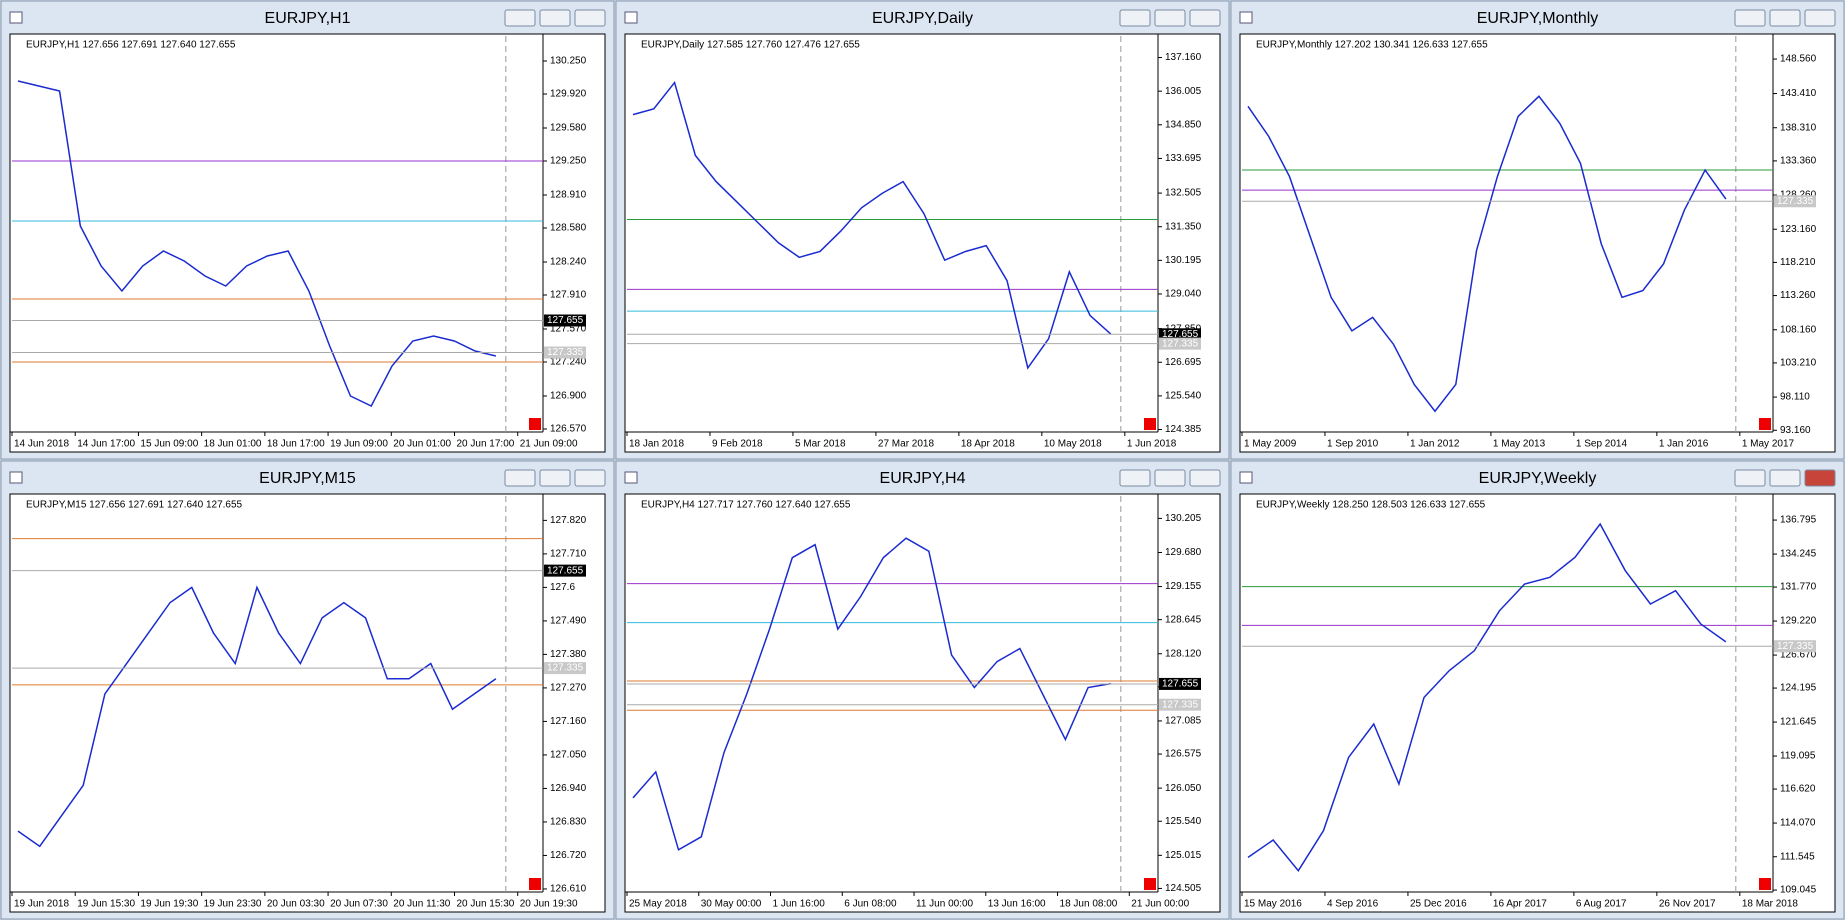  Describe the element at coordinates (1270, 444) in the screenshot. I see `x-tick-label: 1 May 2009` at that location.